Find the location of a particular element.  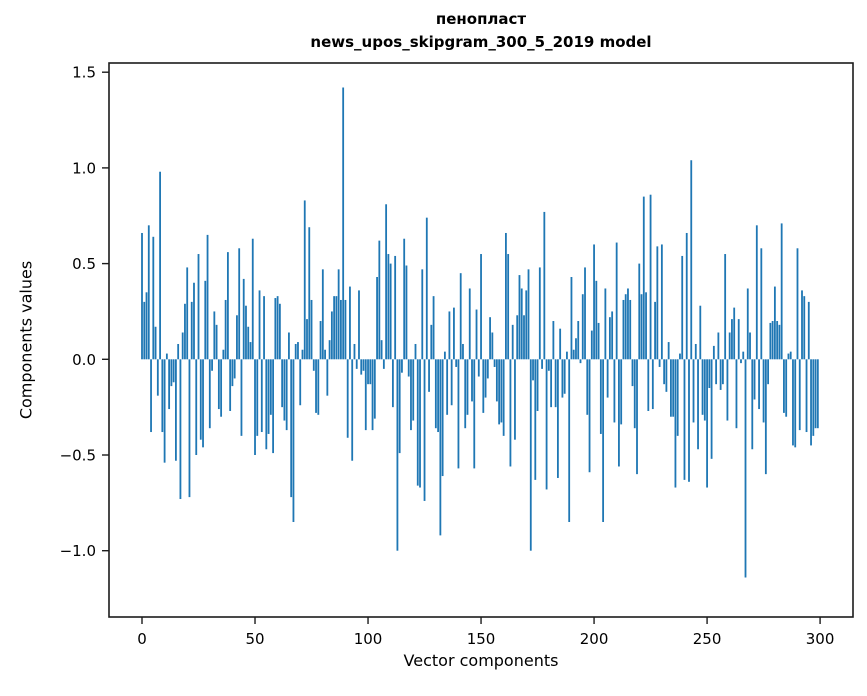

x-tick-label: 200 is located at coordinates (594, 639).